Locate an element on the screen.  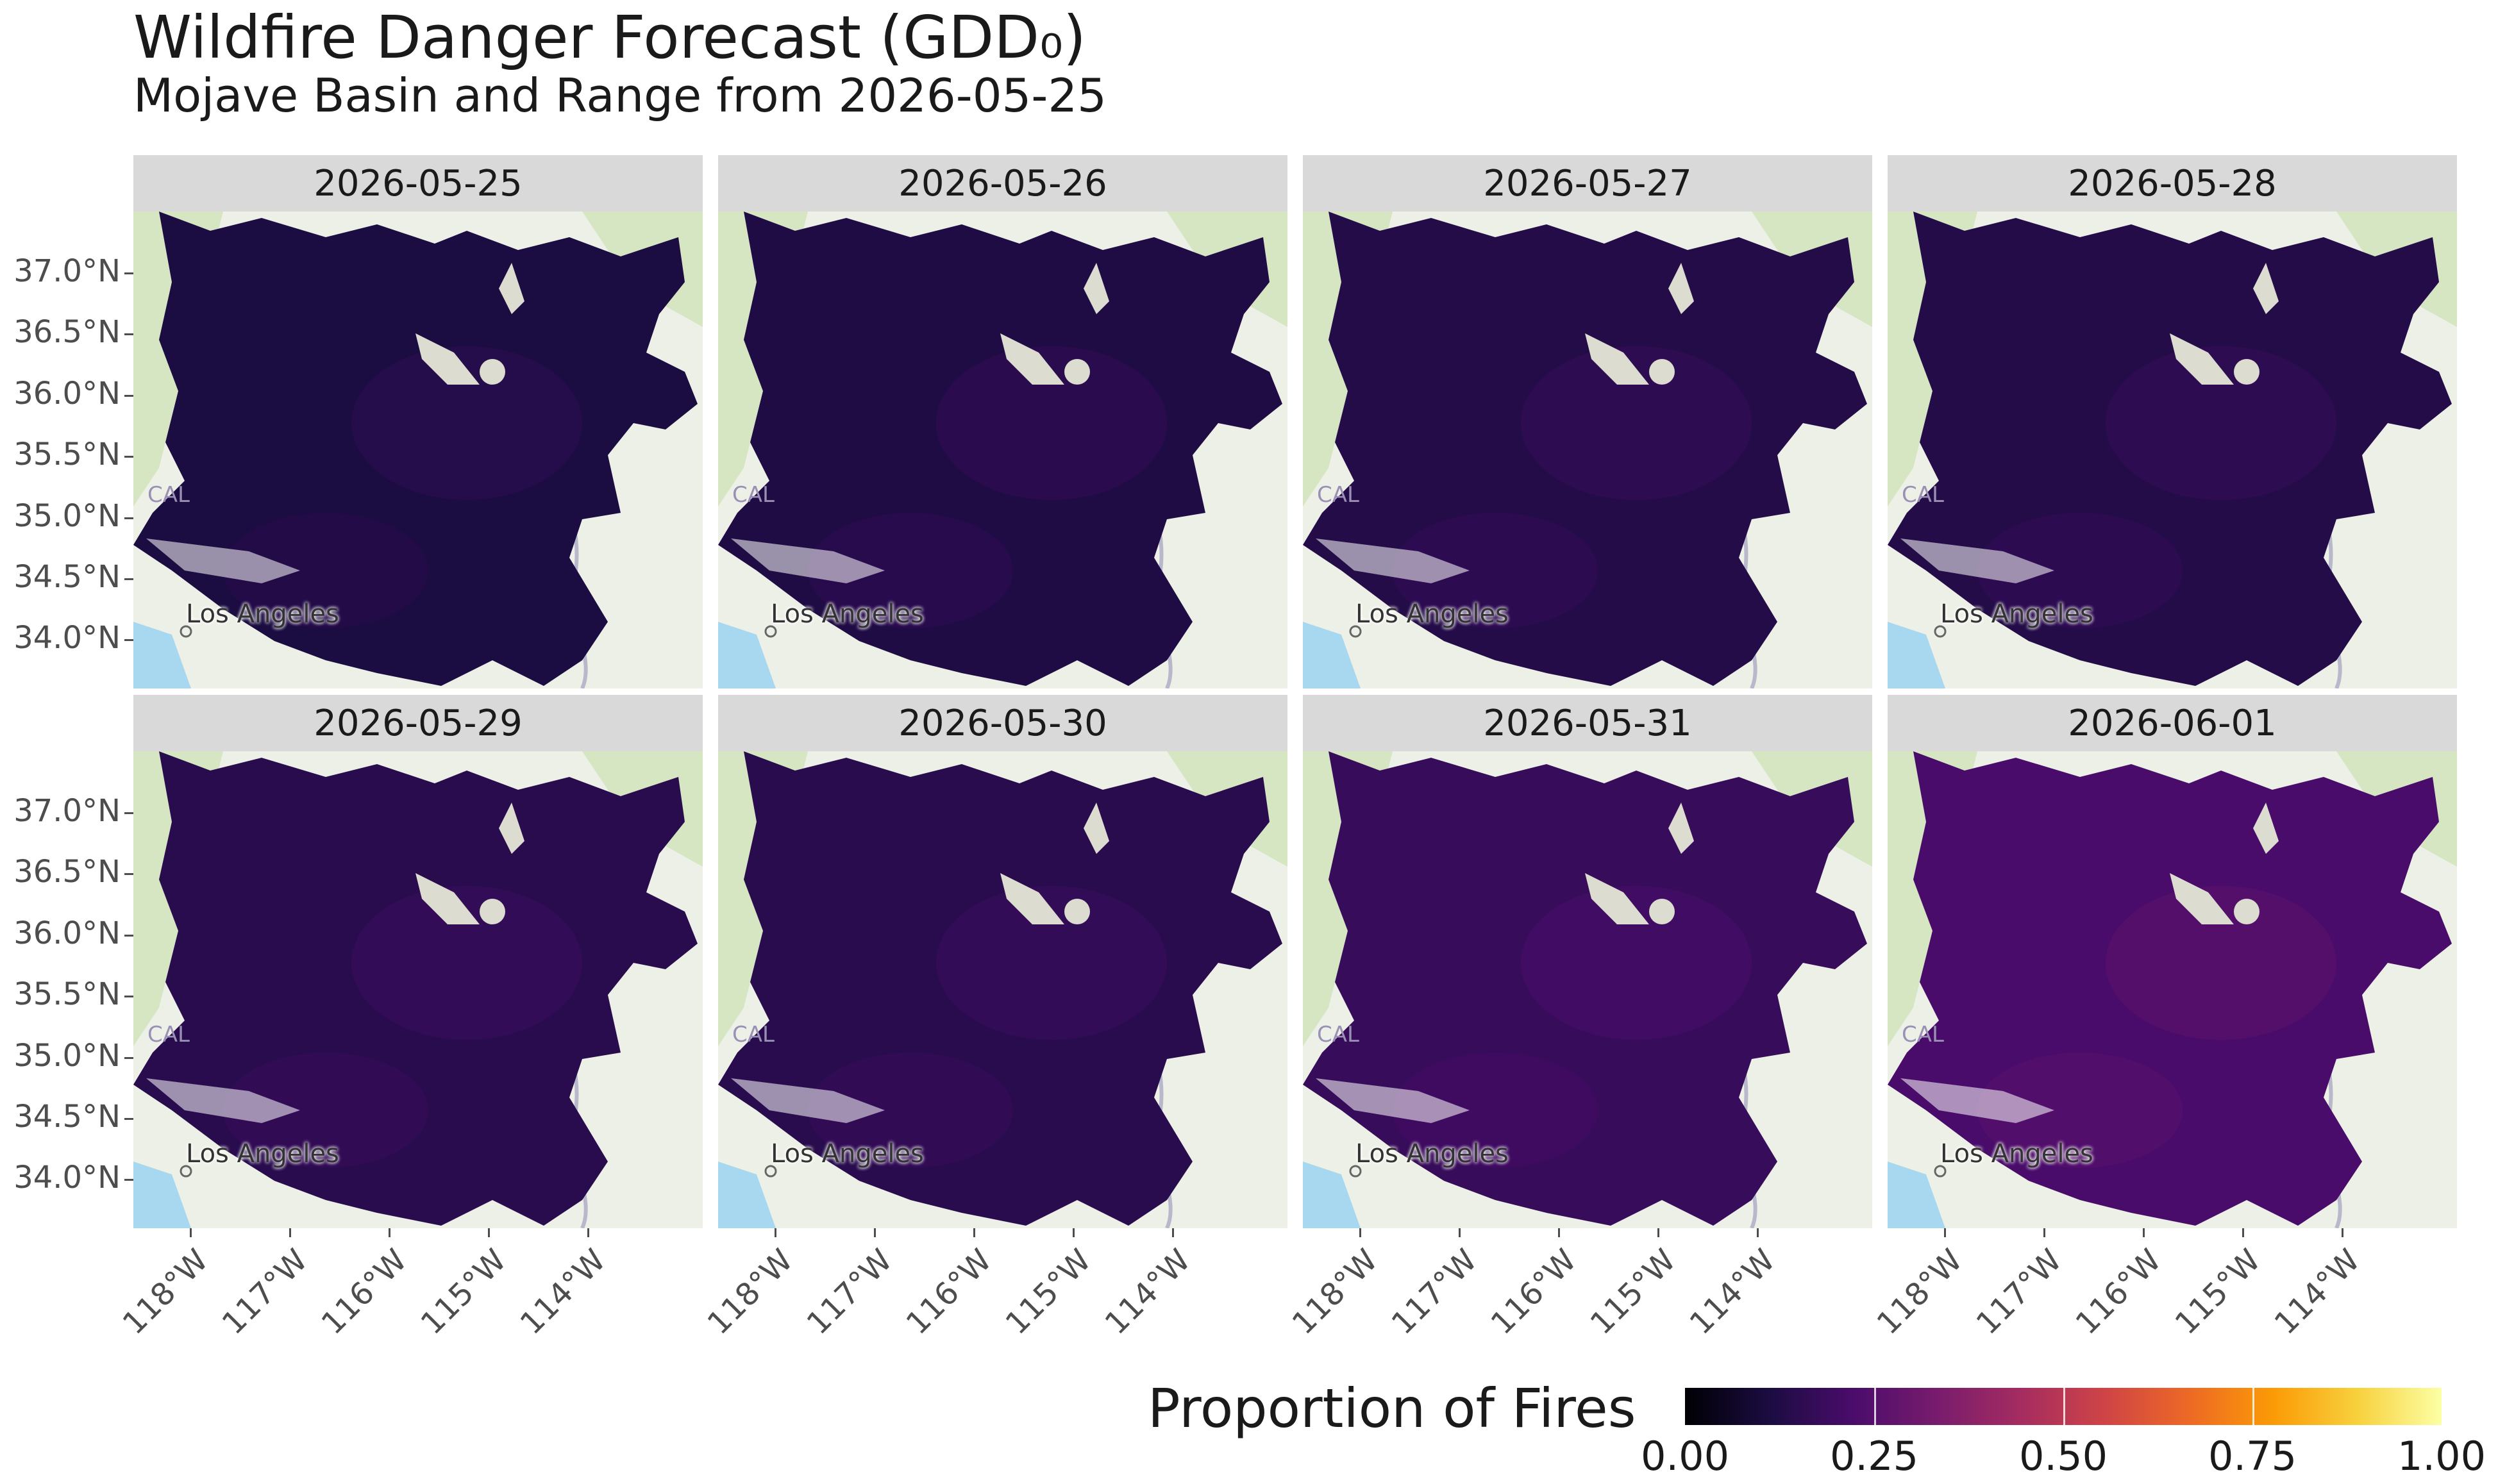
y-tick-label: 36.0°N is located at coordinates (67, 394).